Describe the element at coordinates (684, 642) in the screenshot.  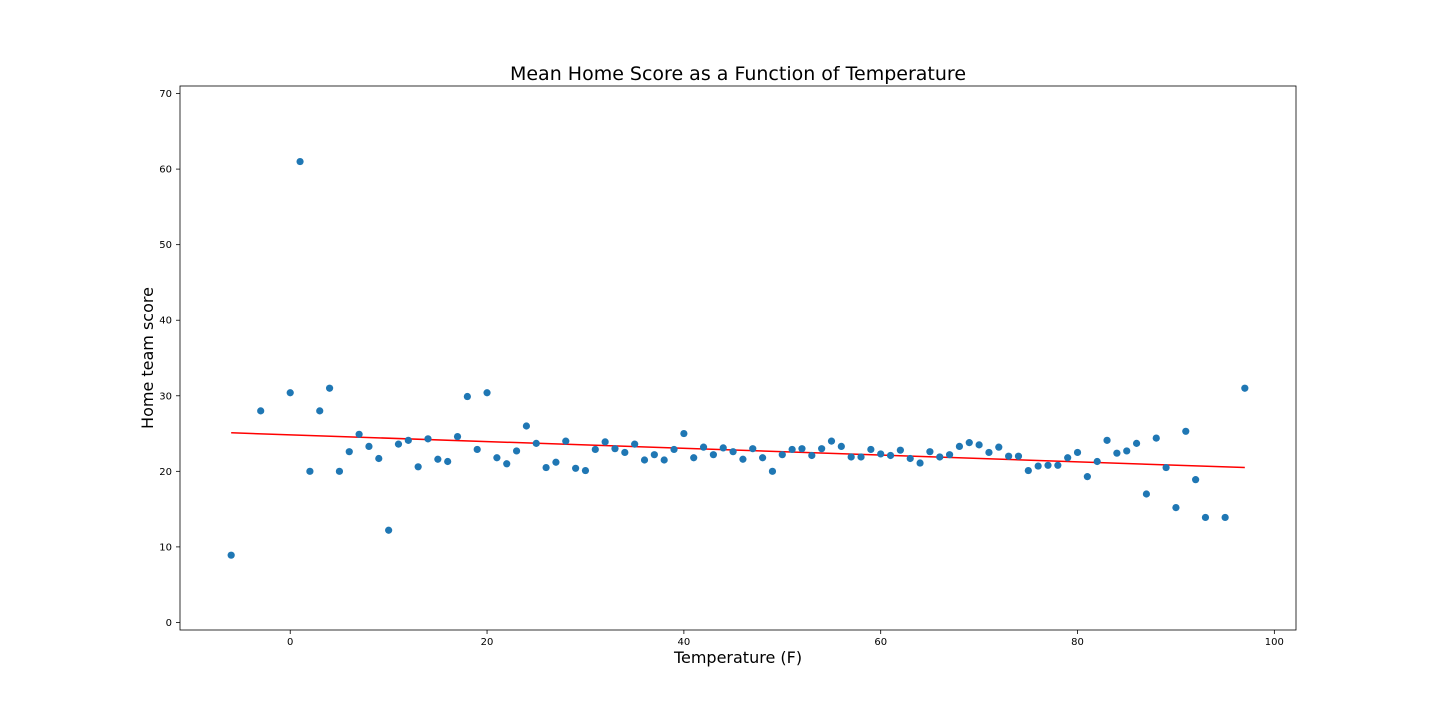
I see `x-tick-label: 40` at that location.